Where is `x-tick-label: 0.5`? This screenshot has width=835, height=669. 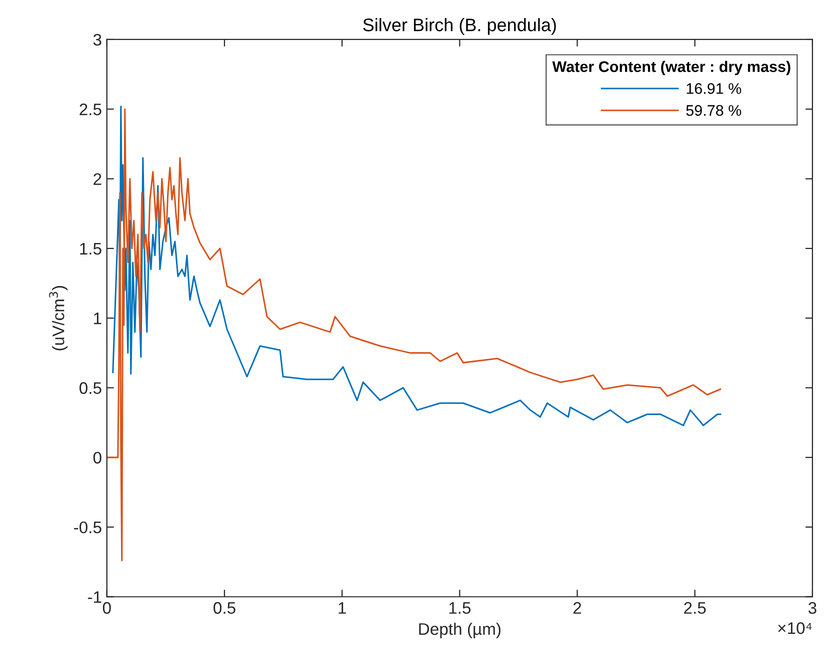 x-tick-label: 0.5 is located at coordinates (225, 608).